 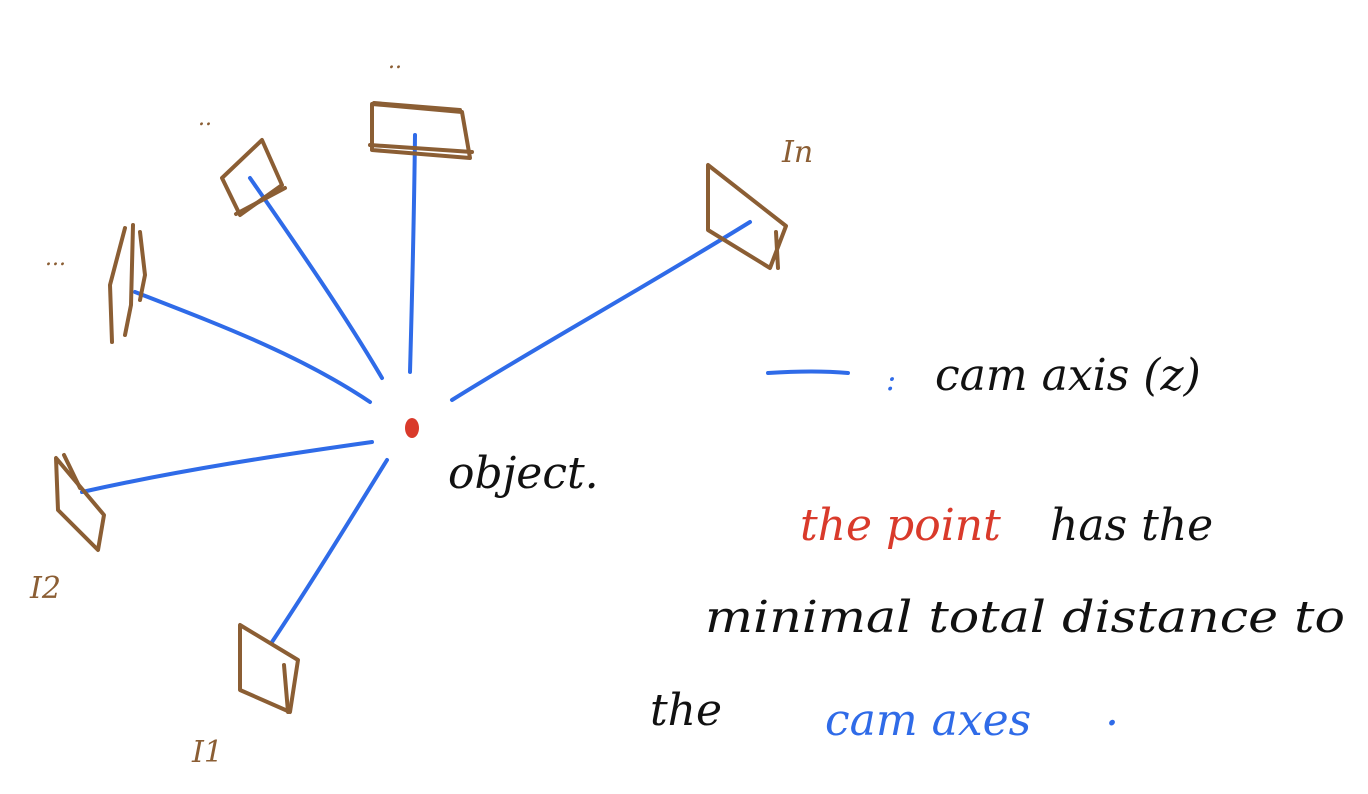 I want to click on axis-line-right, so click(x=601, y=311).